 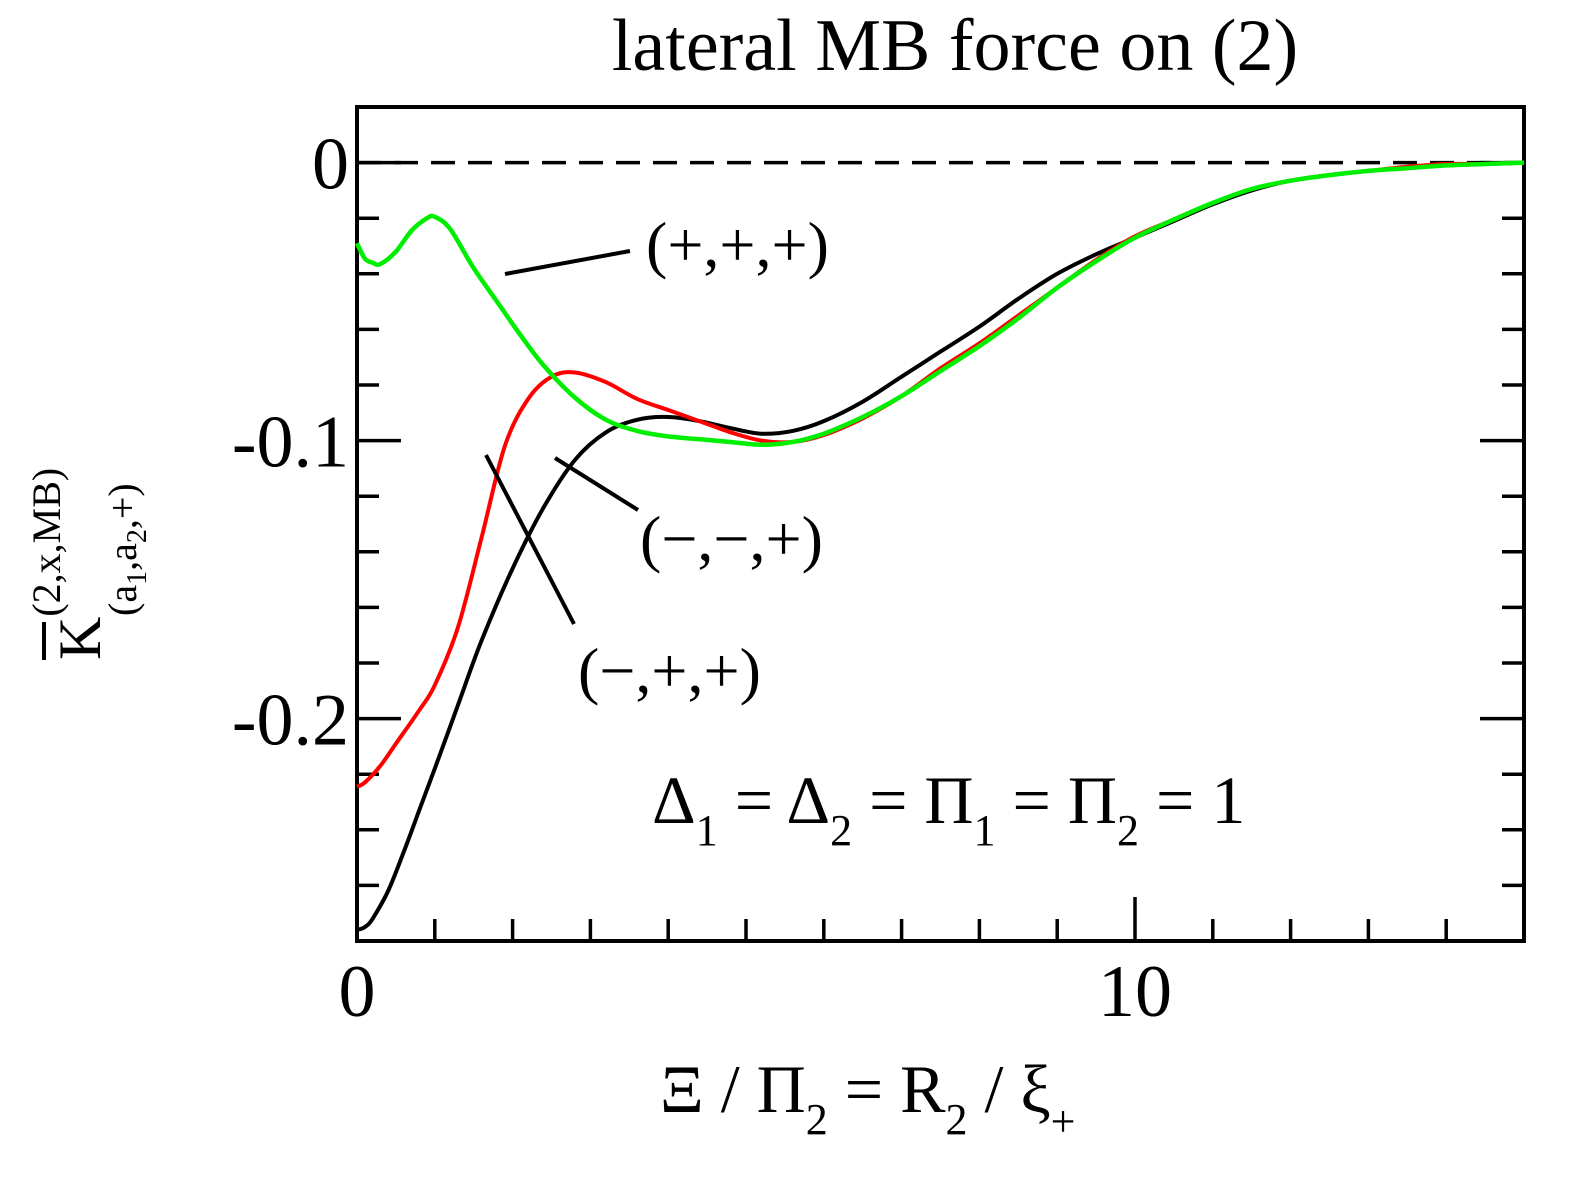 What do you see at coordinates (567, 262) in the screenshot?
I see `leader-line-plus-plus-plus` at bounding box center [567, 262].